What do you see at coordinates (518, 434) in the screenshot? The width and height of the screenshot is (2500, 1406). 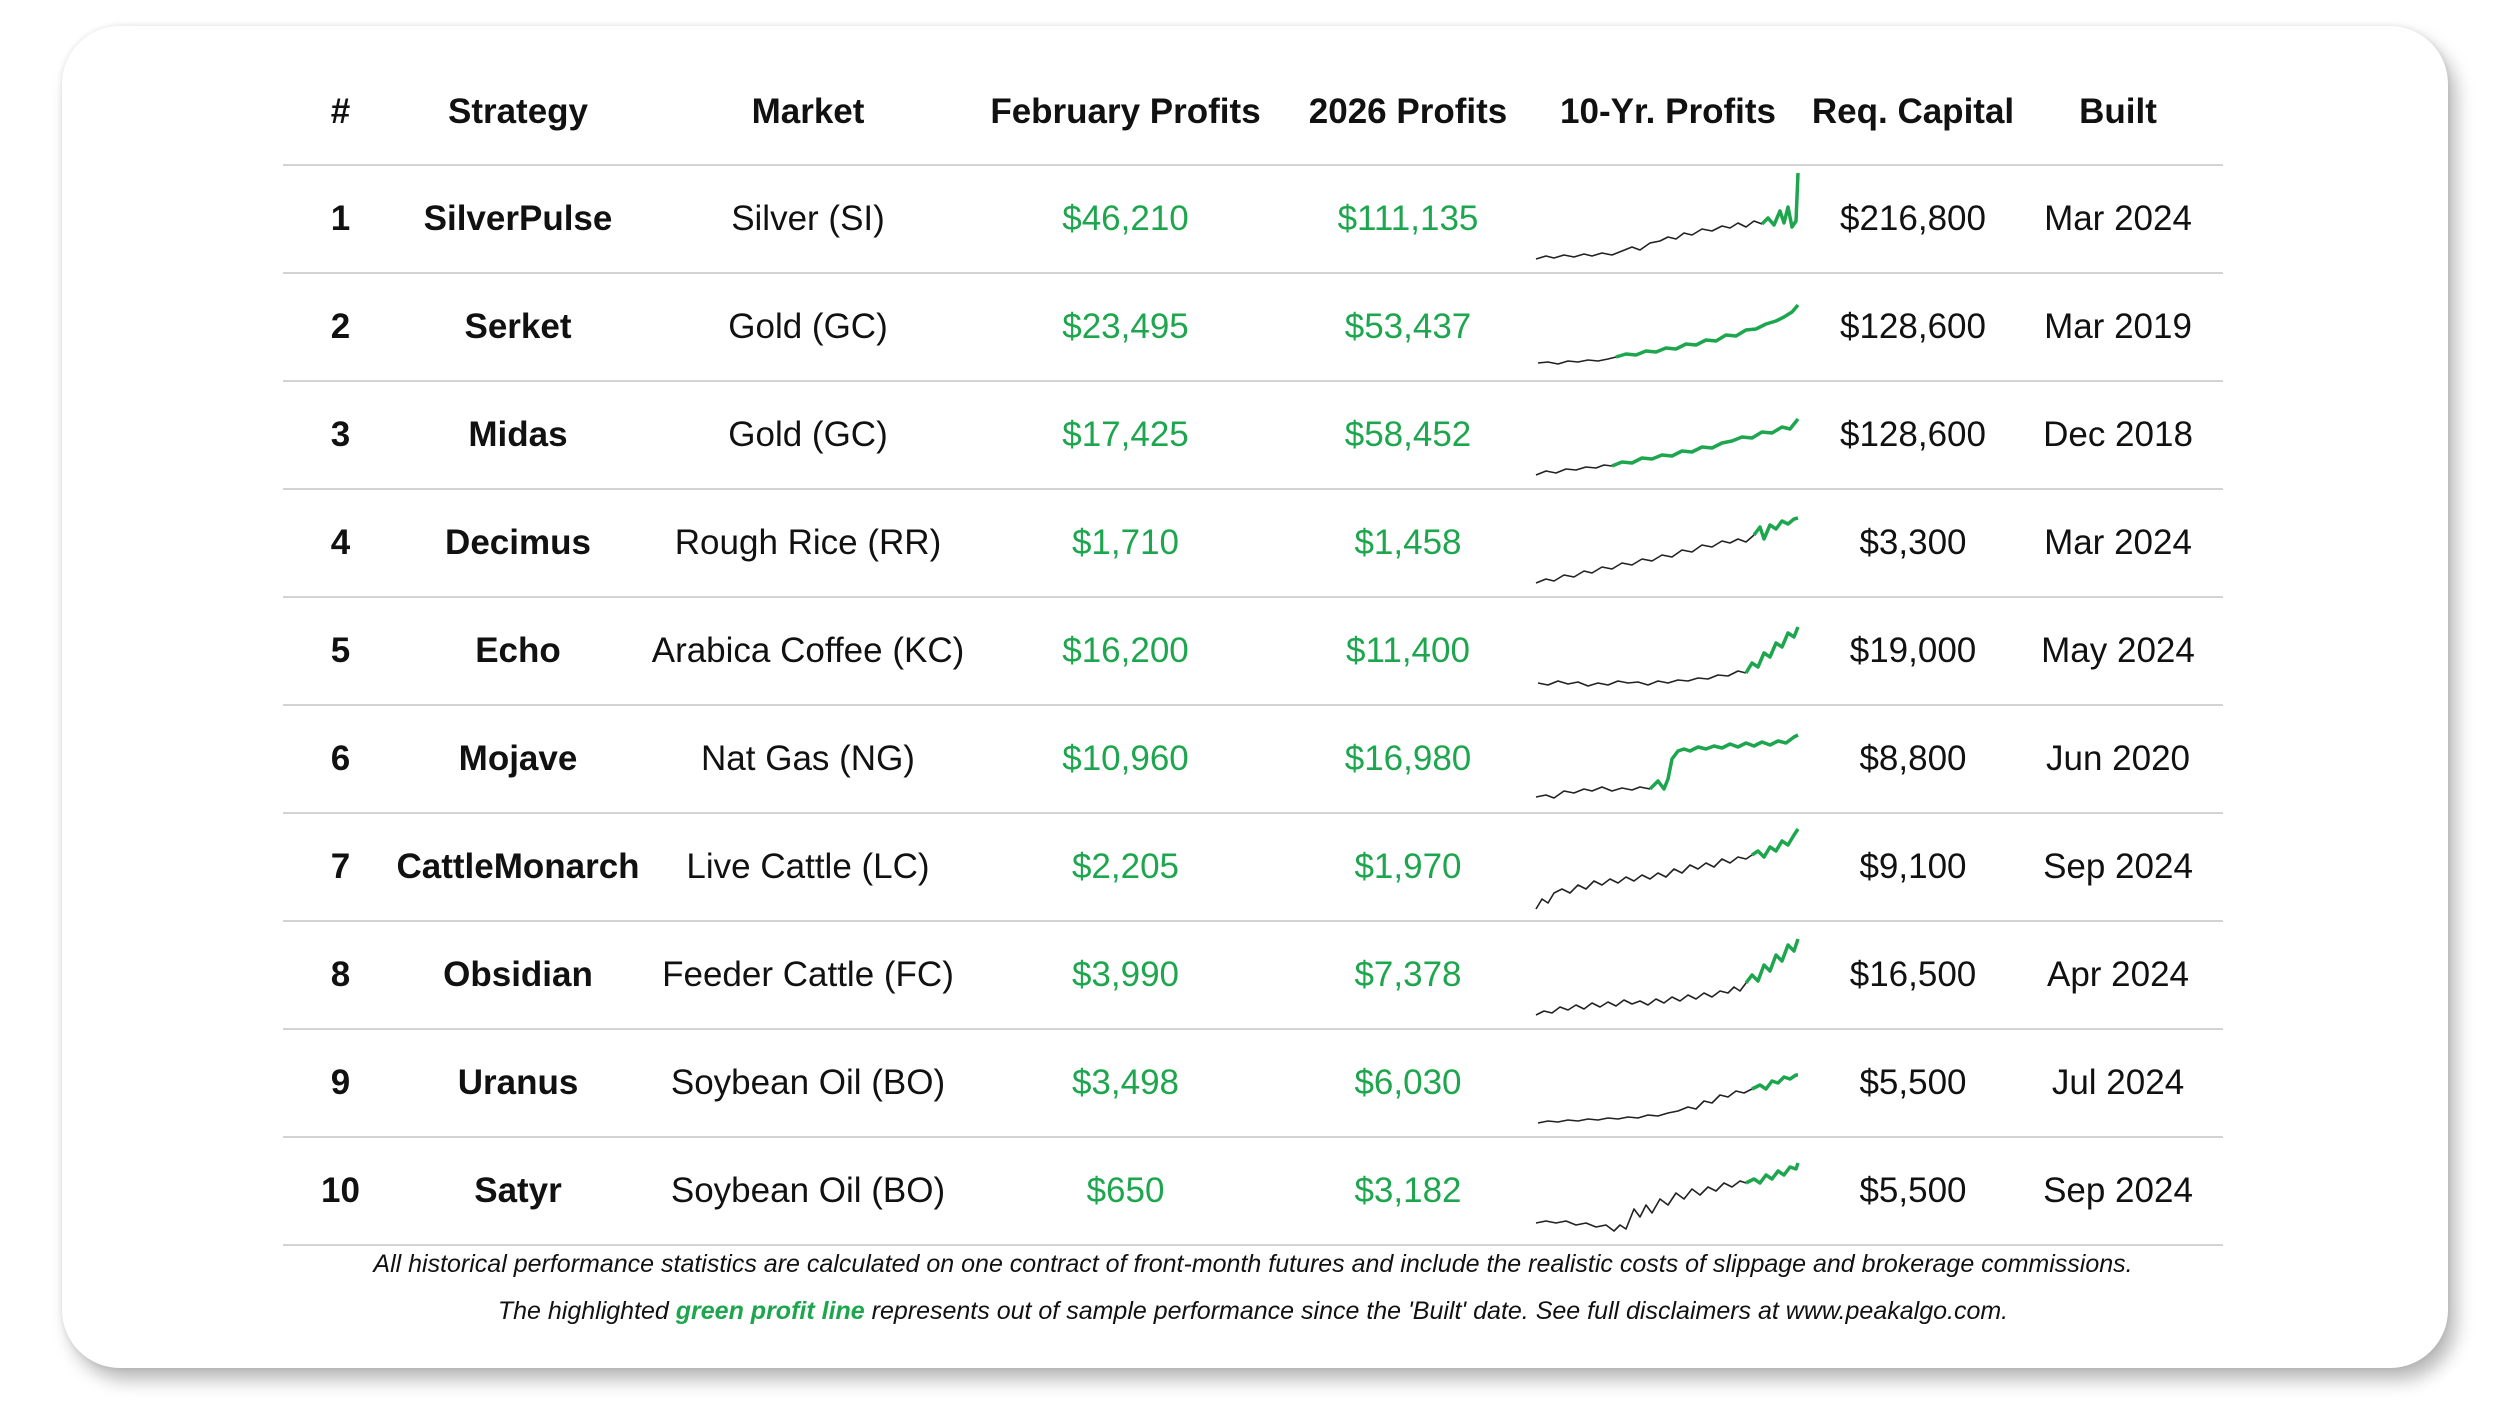 I see `strategy-name: Midas` at bounding box center [518, 434].